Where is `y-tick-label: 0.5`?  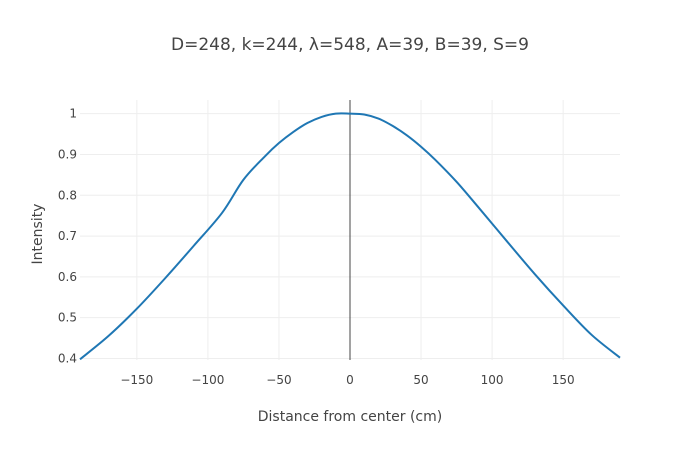
y-tick-label: 0.5 is located at coordinates (67, 318).